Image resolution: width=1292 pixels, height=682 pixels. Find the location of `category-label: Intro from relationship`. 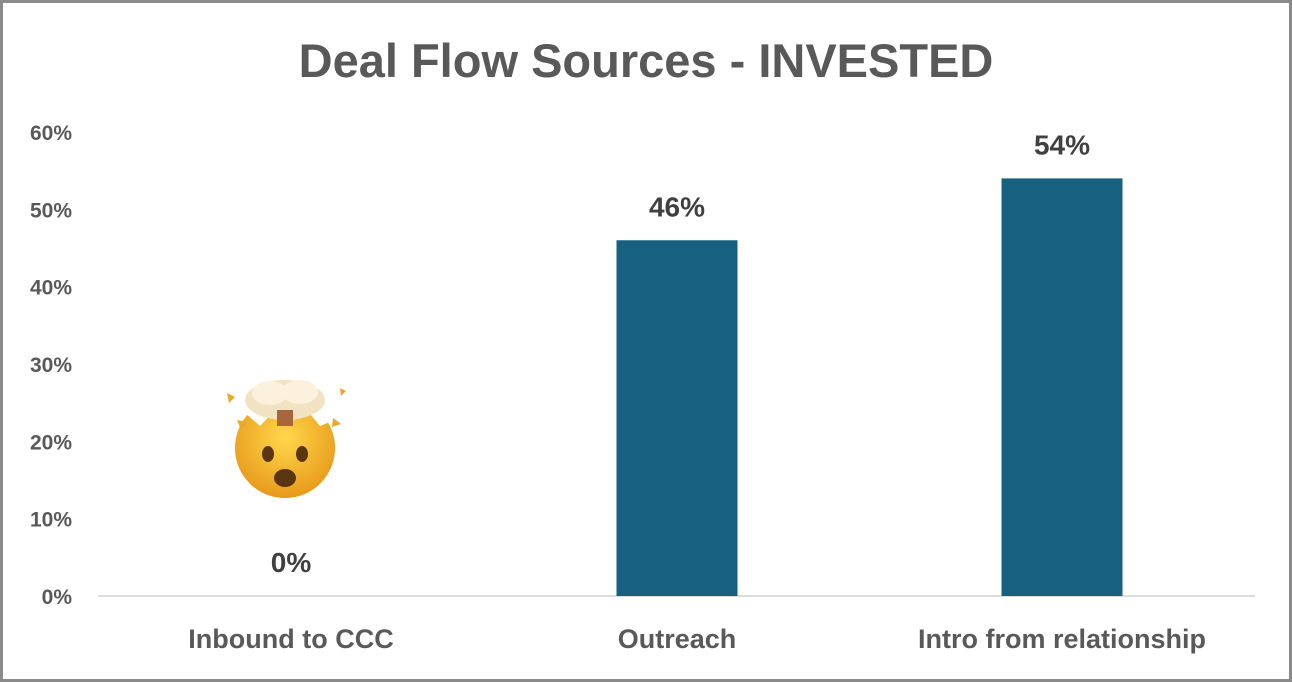

category-label: Intro from relationship is located at coordinates (1062, 639).